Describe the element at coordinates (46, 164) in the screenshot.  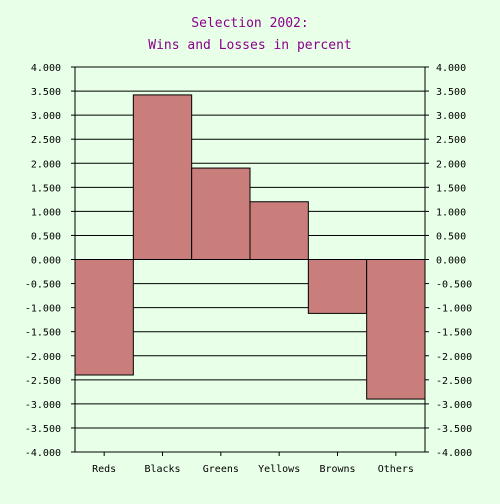
I see `y-tick-label-left: 2.000` at that location.